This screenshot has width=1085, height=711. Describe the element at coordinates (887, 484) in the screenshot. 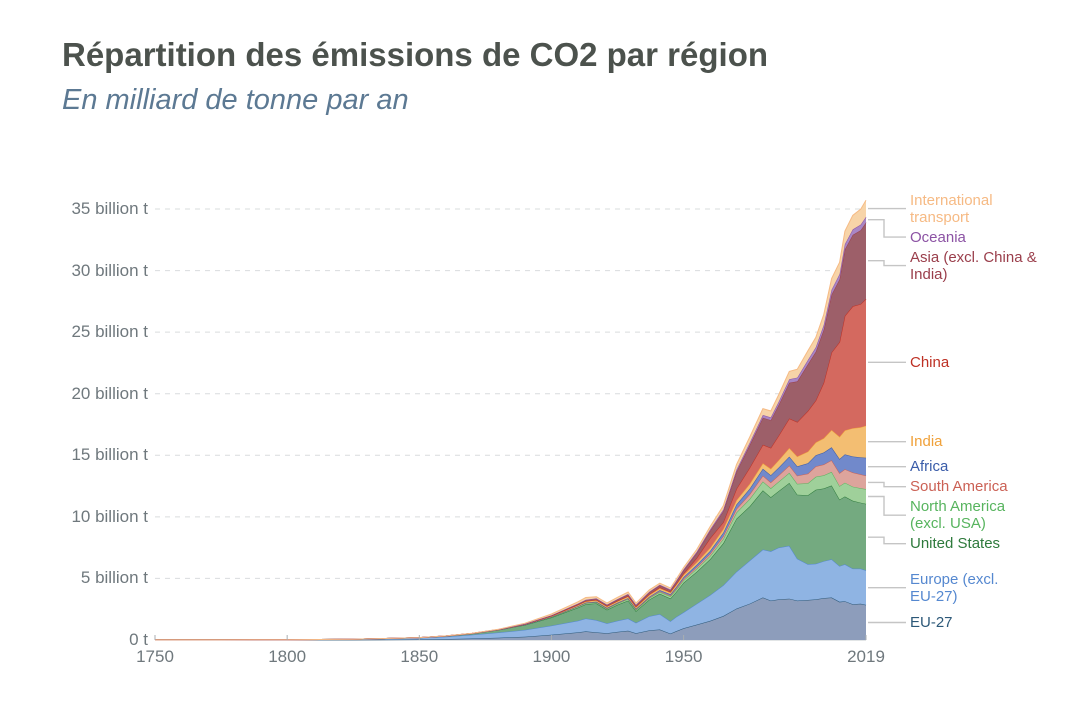

I see `legend-leader-south-america` at that location.